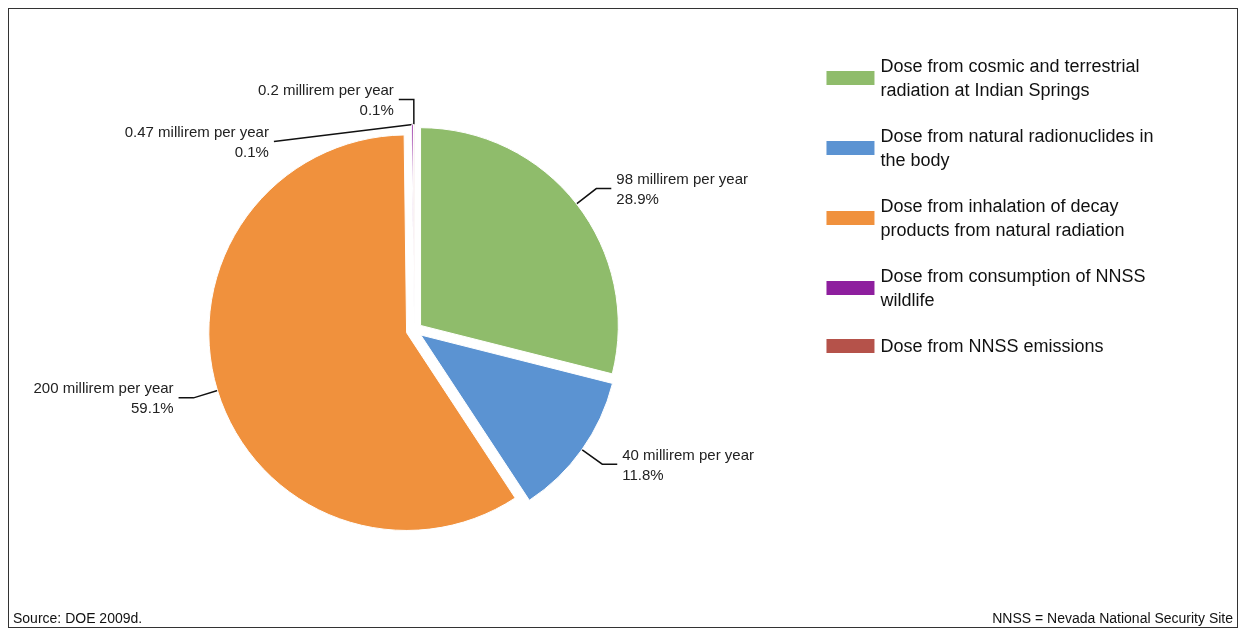  Describe the element at coordinates (1019, 148) in the screenshot. I see `legend-label: Dose from natural radionuclides in the body` at that location.